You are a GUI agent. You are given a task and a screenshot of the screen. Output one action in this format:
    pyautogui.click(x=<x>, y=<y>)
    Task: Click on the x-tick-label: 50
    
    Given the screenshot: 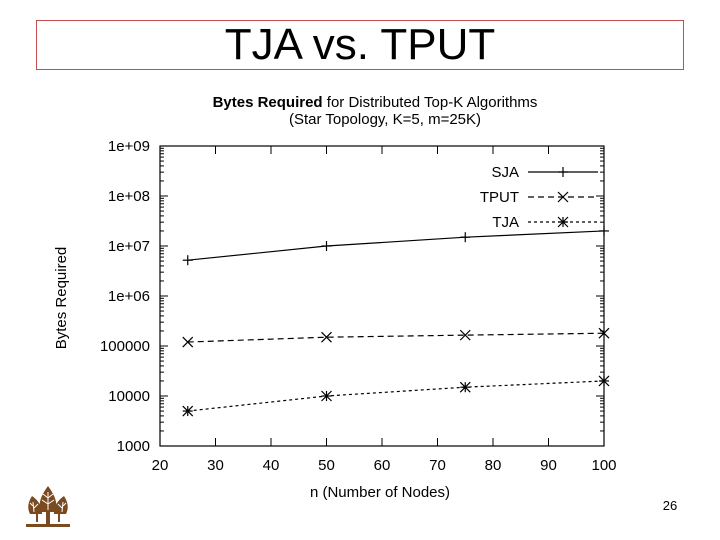 What is the action you would take?
    pyautogui.click(x=326, y=465)
    